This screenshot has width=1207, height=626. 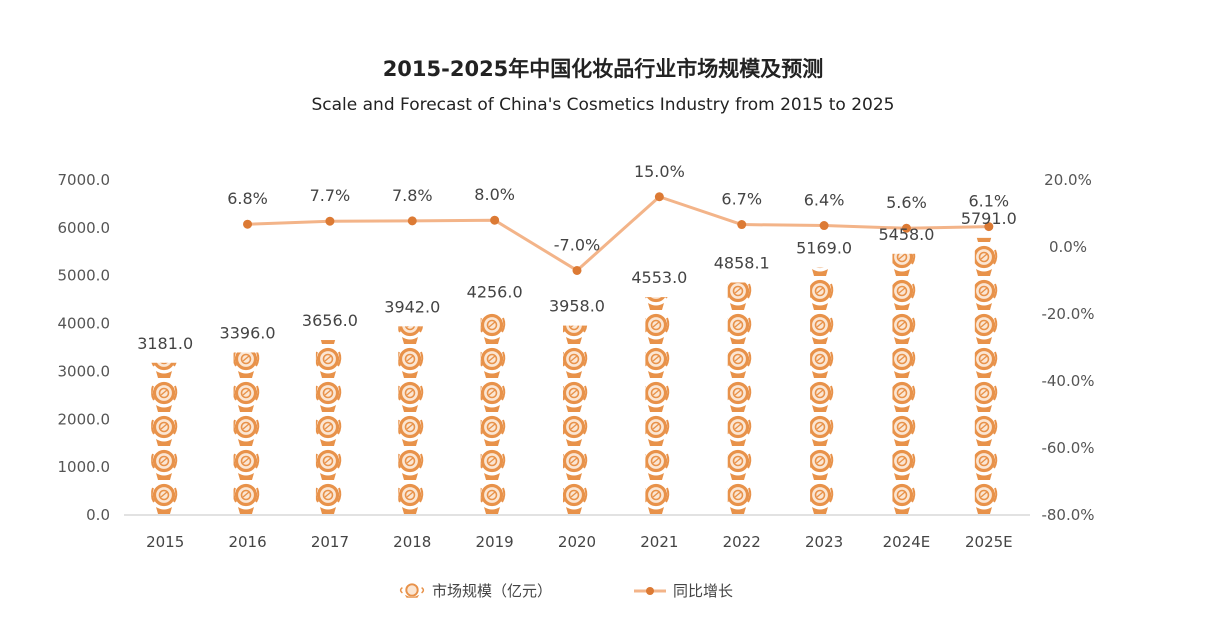 I want to click on x-tick-label: 2025E, so click(x=989, y=542).